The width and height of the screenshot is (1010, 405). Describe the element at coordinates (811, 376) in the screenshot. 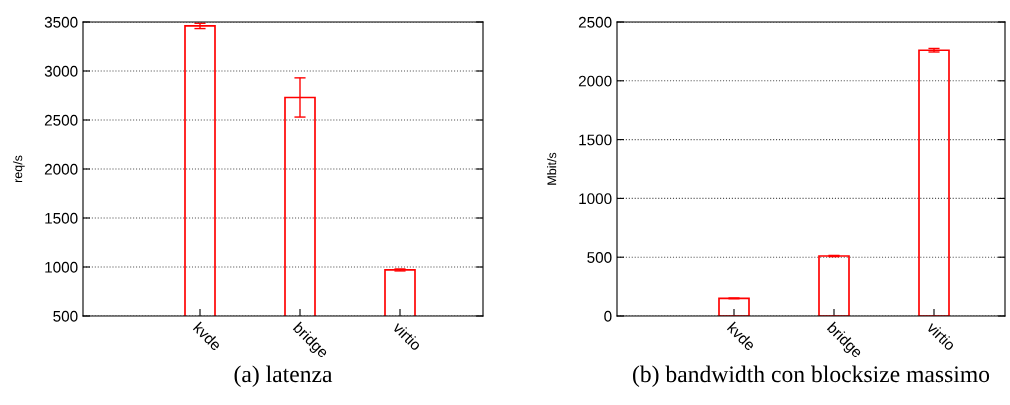

I see `text: (b) bandwidth con blocksize massimo` at that location.